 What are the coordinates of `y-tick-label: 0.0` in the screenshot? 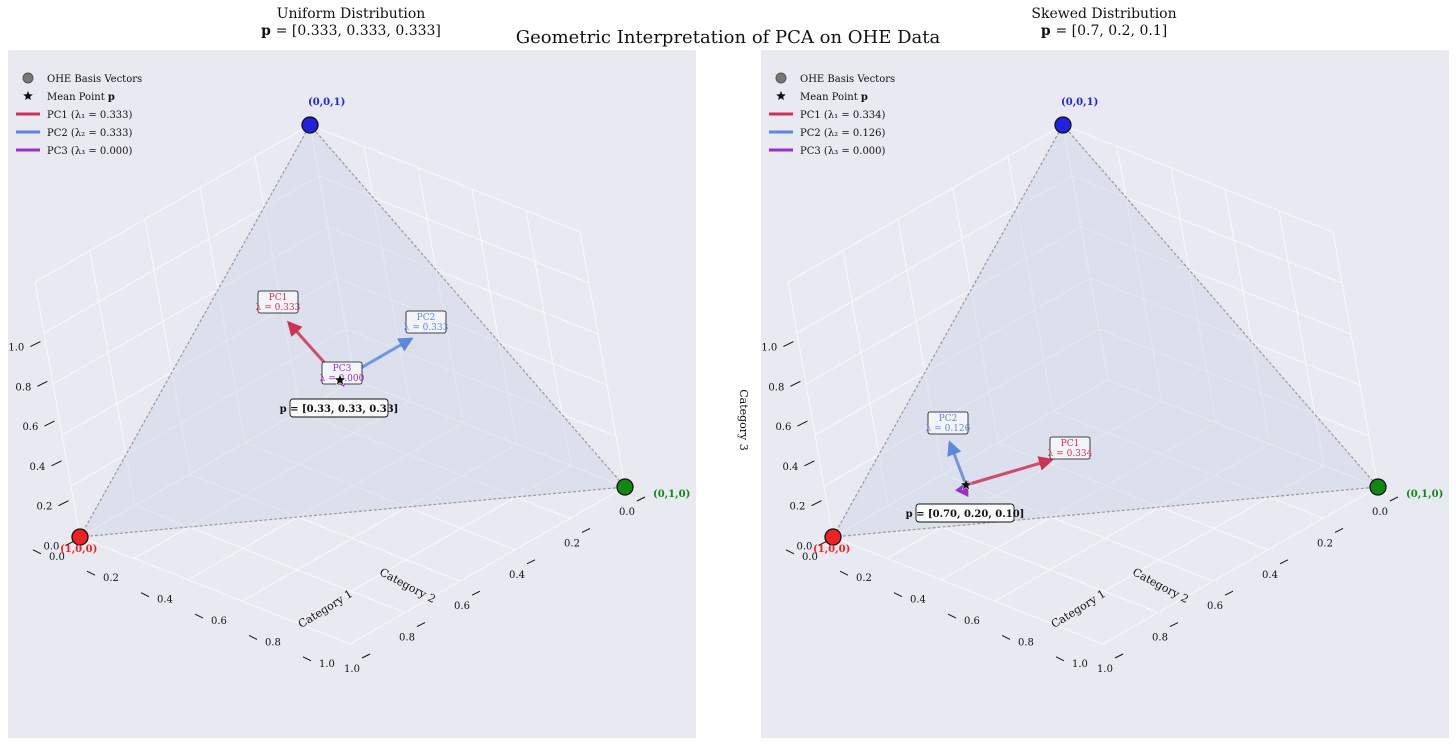 It's located at (627, 512).